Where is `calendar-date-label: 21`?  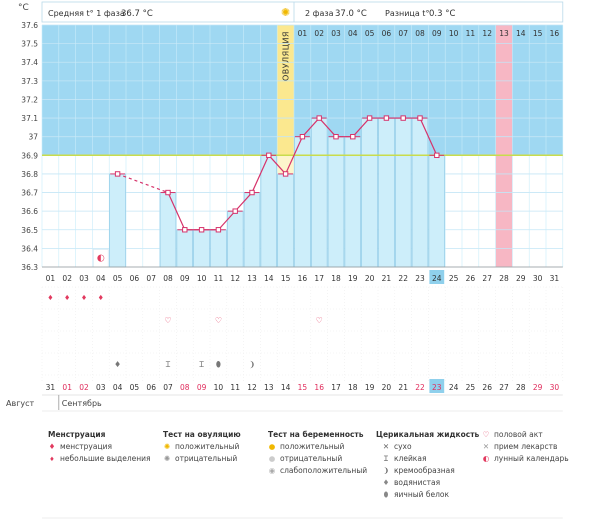 calendar-date-label: 21 is located at coordinates (403, 387).